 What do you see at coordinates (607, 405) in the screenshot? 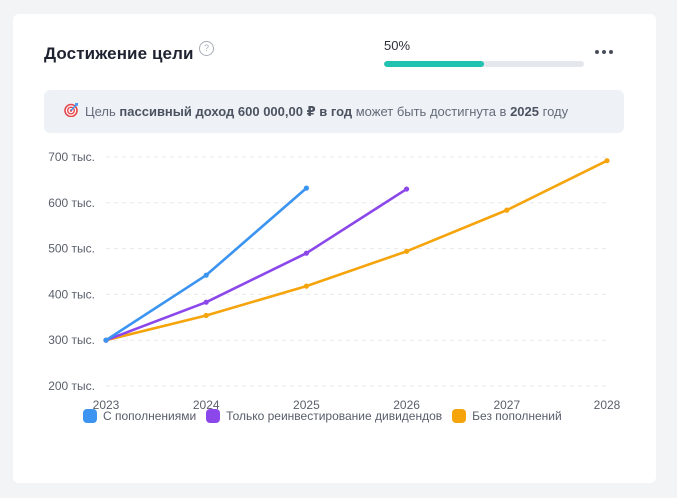
I see `x-tick-label: 2028` at bounding box center [607, 405].